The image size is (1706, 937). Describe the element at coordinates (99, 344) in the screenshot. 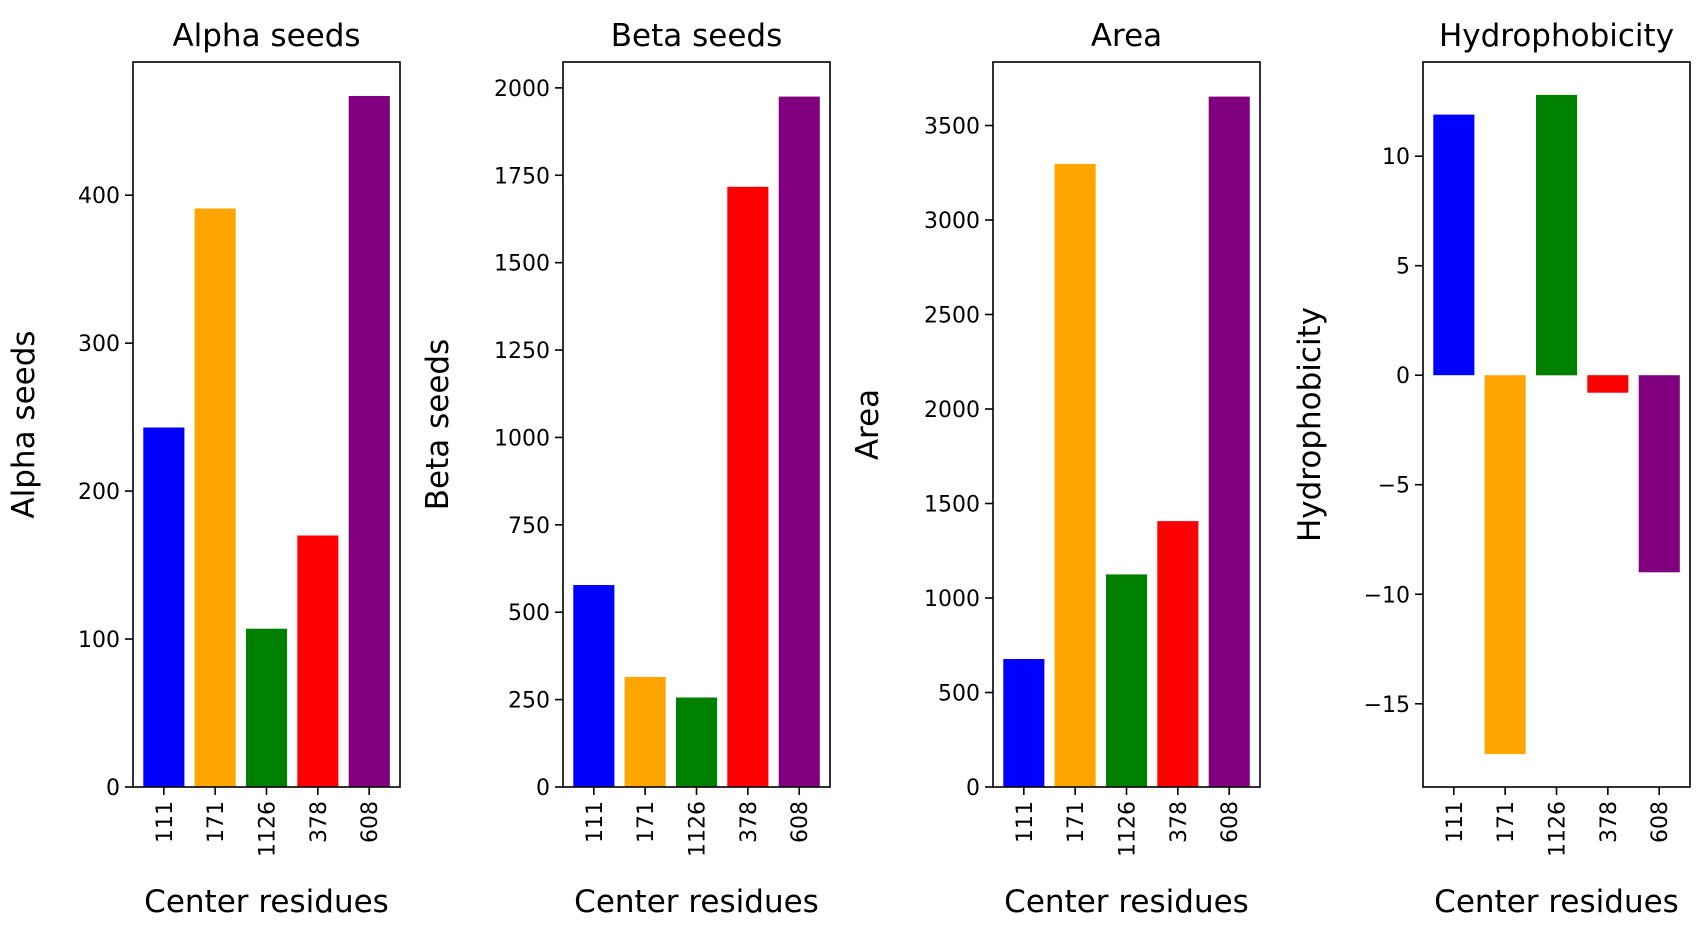

I see `y-tick-label: 300` at that location.